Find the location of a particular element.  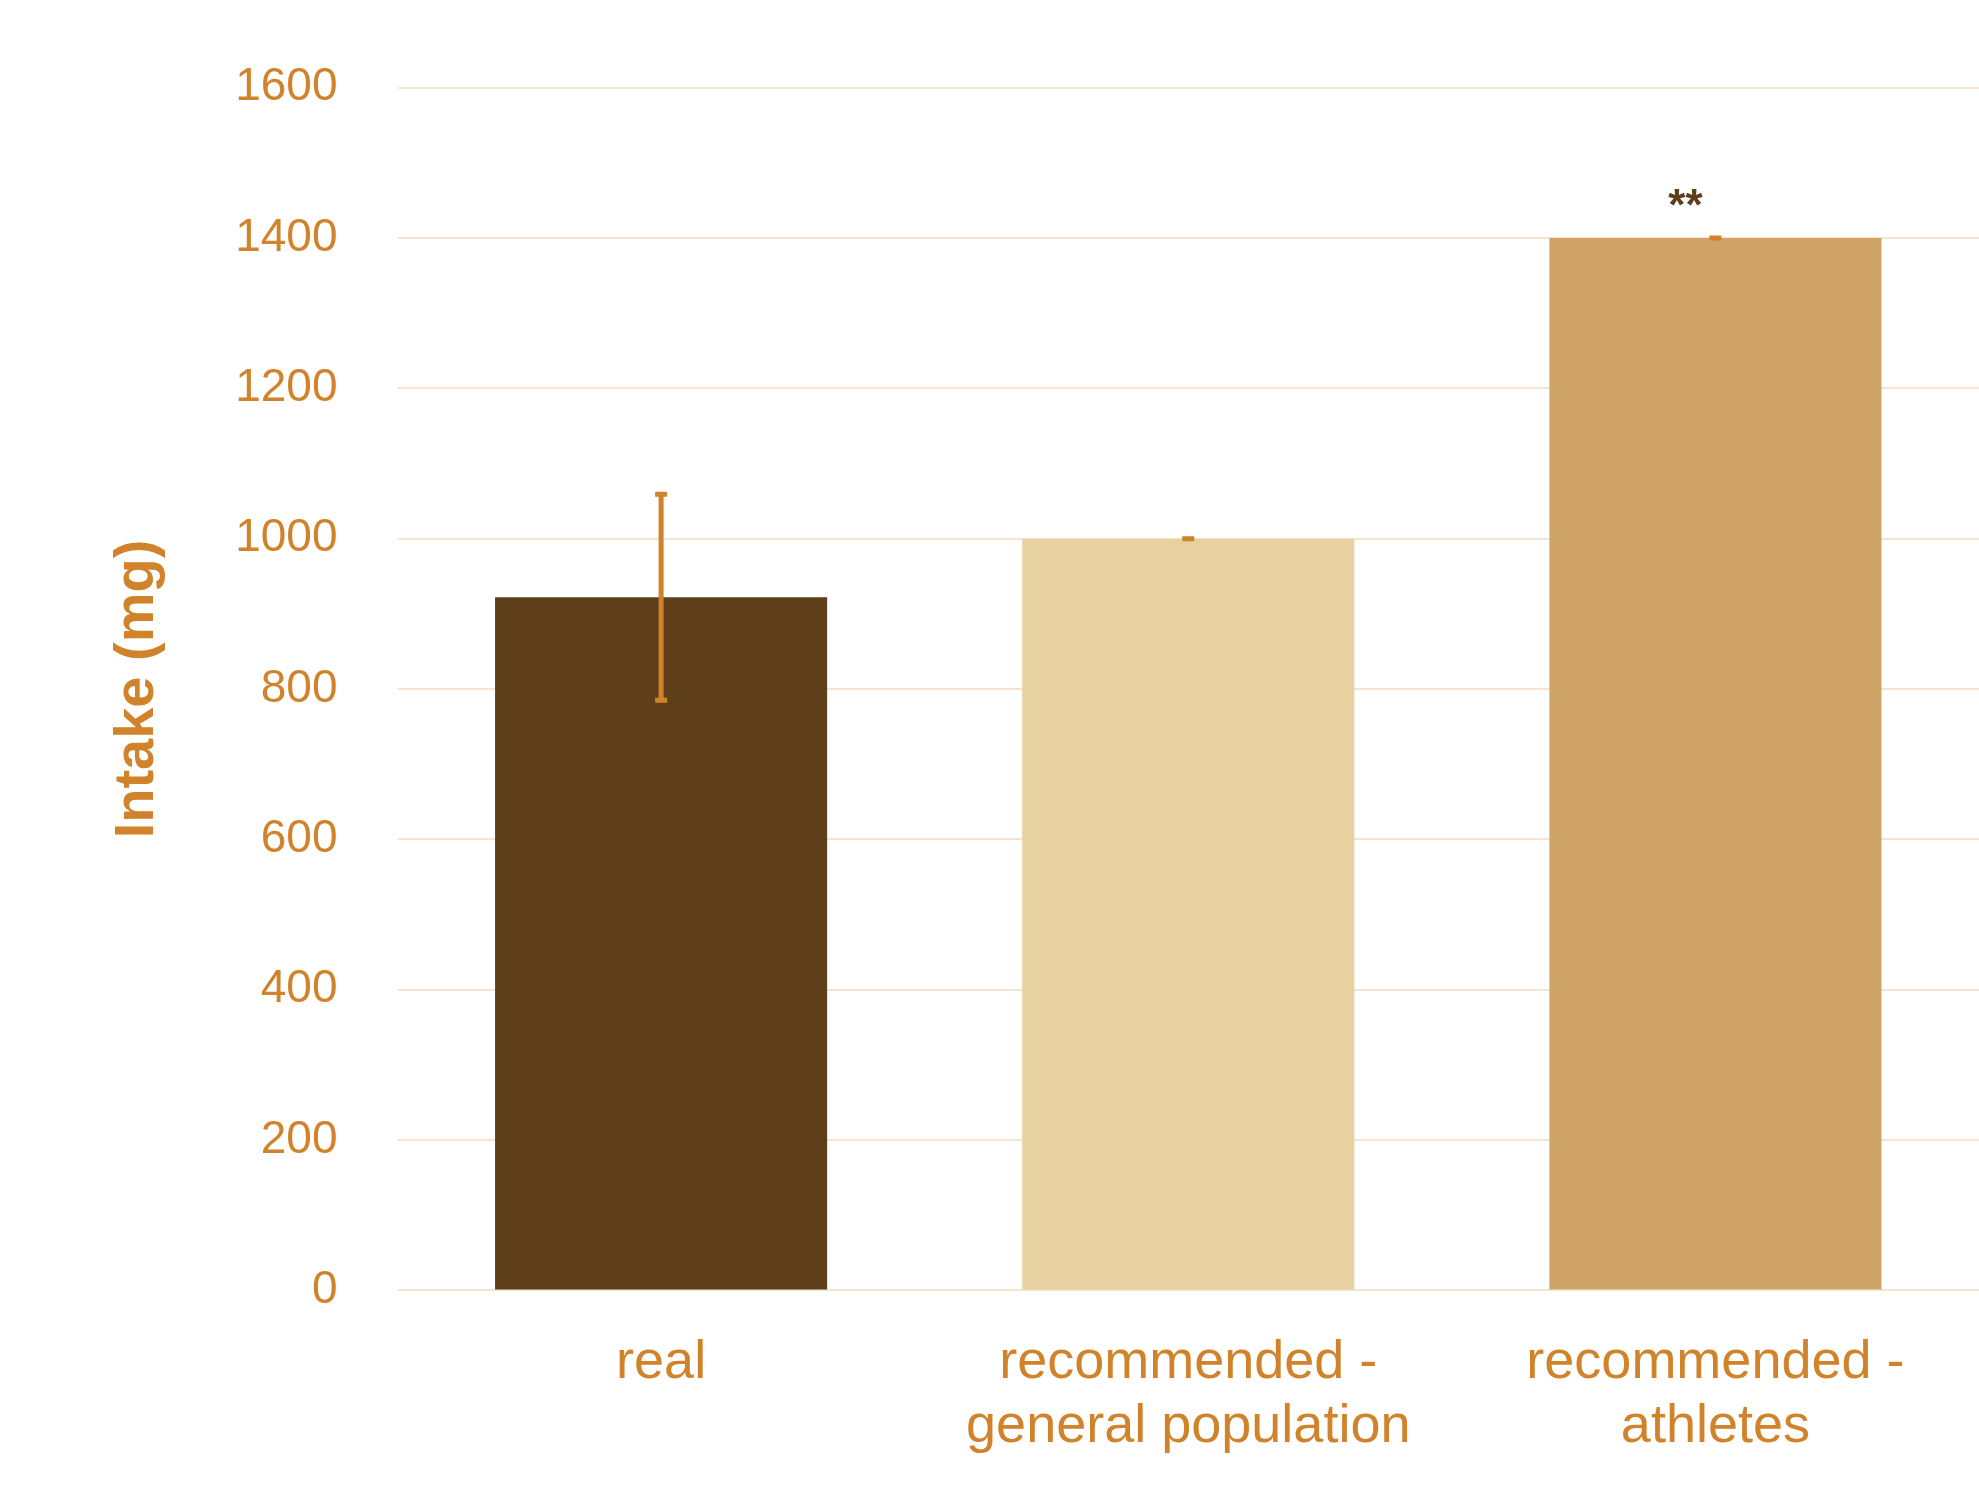

x-tick-label: recommended - general population is located at coordinates (1188, 1391).